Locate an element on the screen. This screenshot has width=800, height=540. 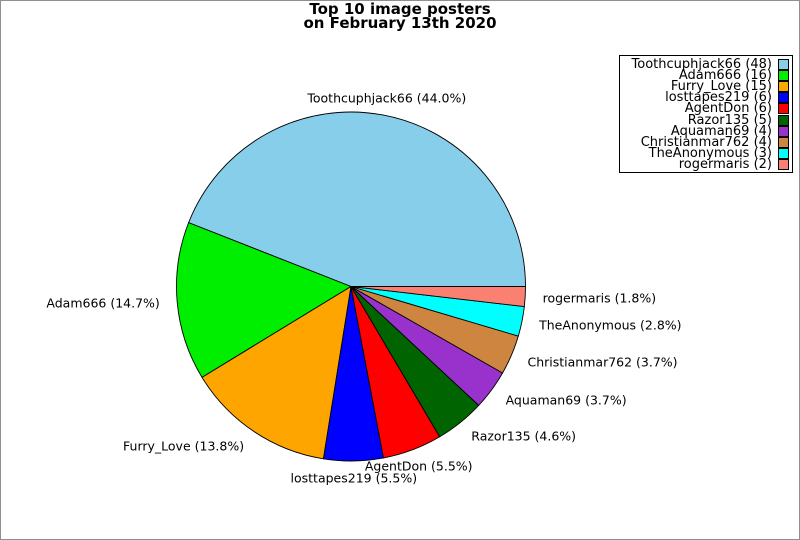
legend-entry-Toothcuphjack66: Toothcuphjack66 (48) is located at coordinates (705, 65).